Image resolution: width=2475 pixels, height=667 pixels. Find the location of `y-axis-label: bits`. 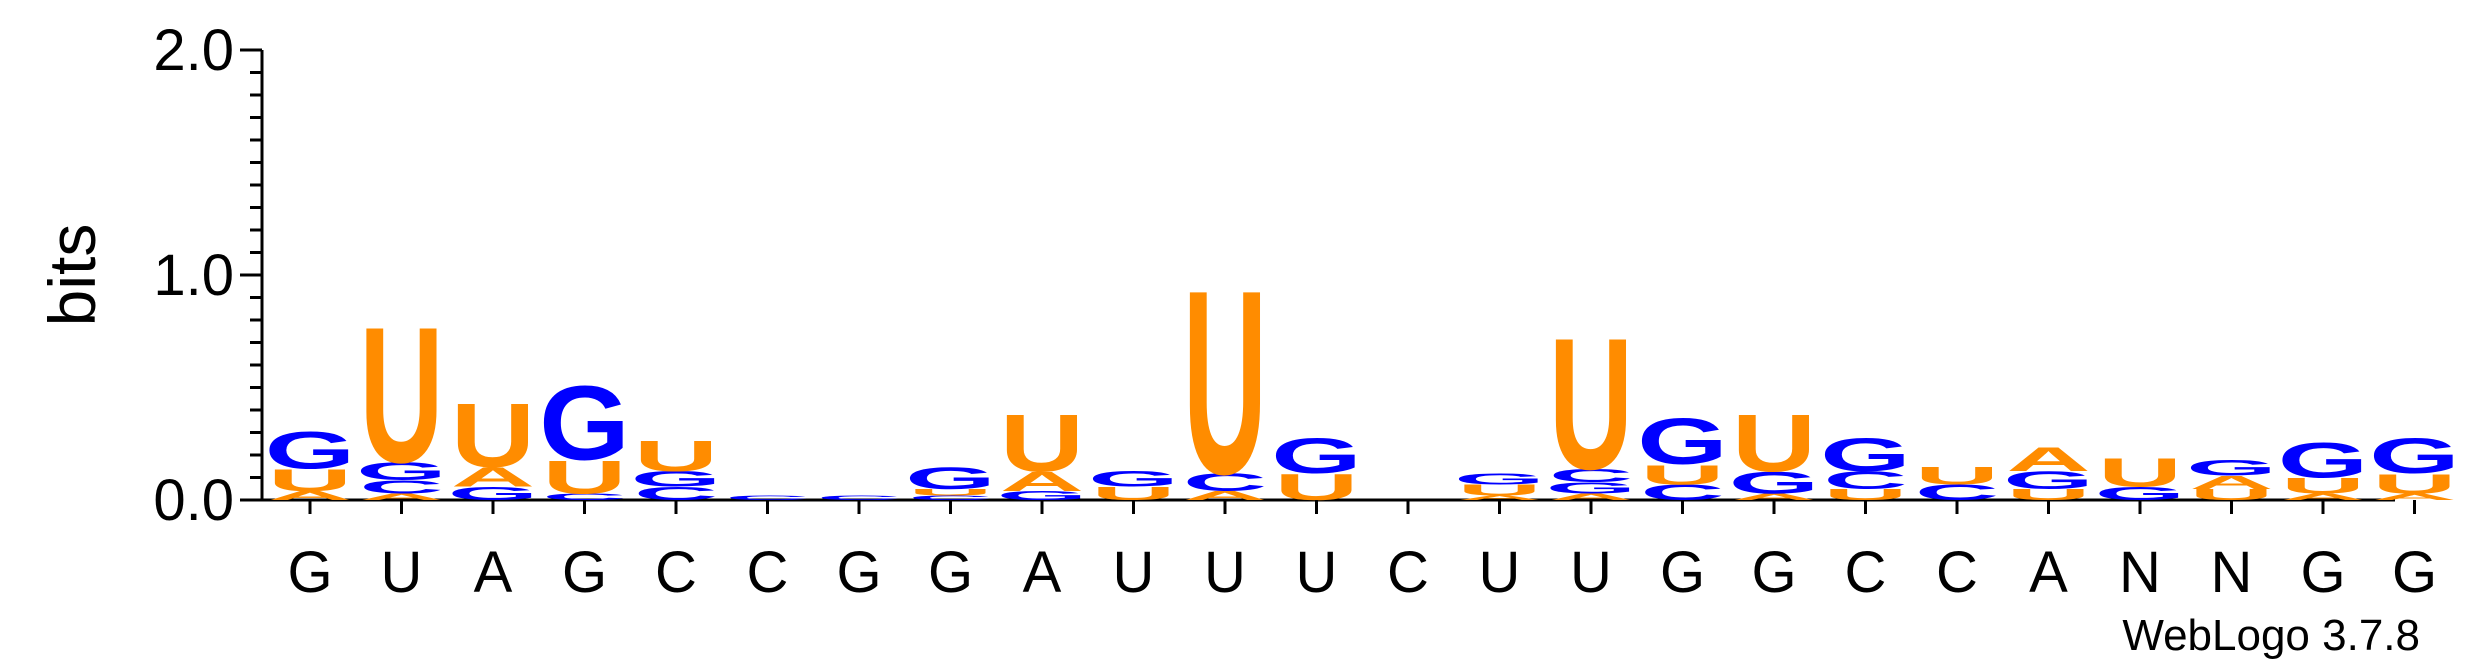

y-axis-label: bits is located at coordinates (72, 275).